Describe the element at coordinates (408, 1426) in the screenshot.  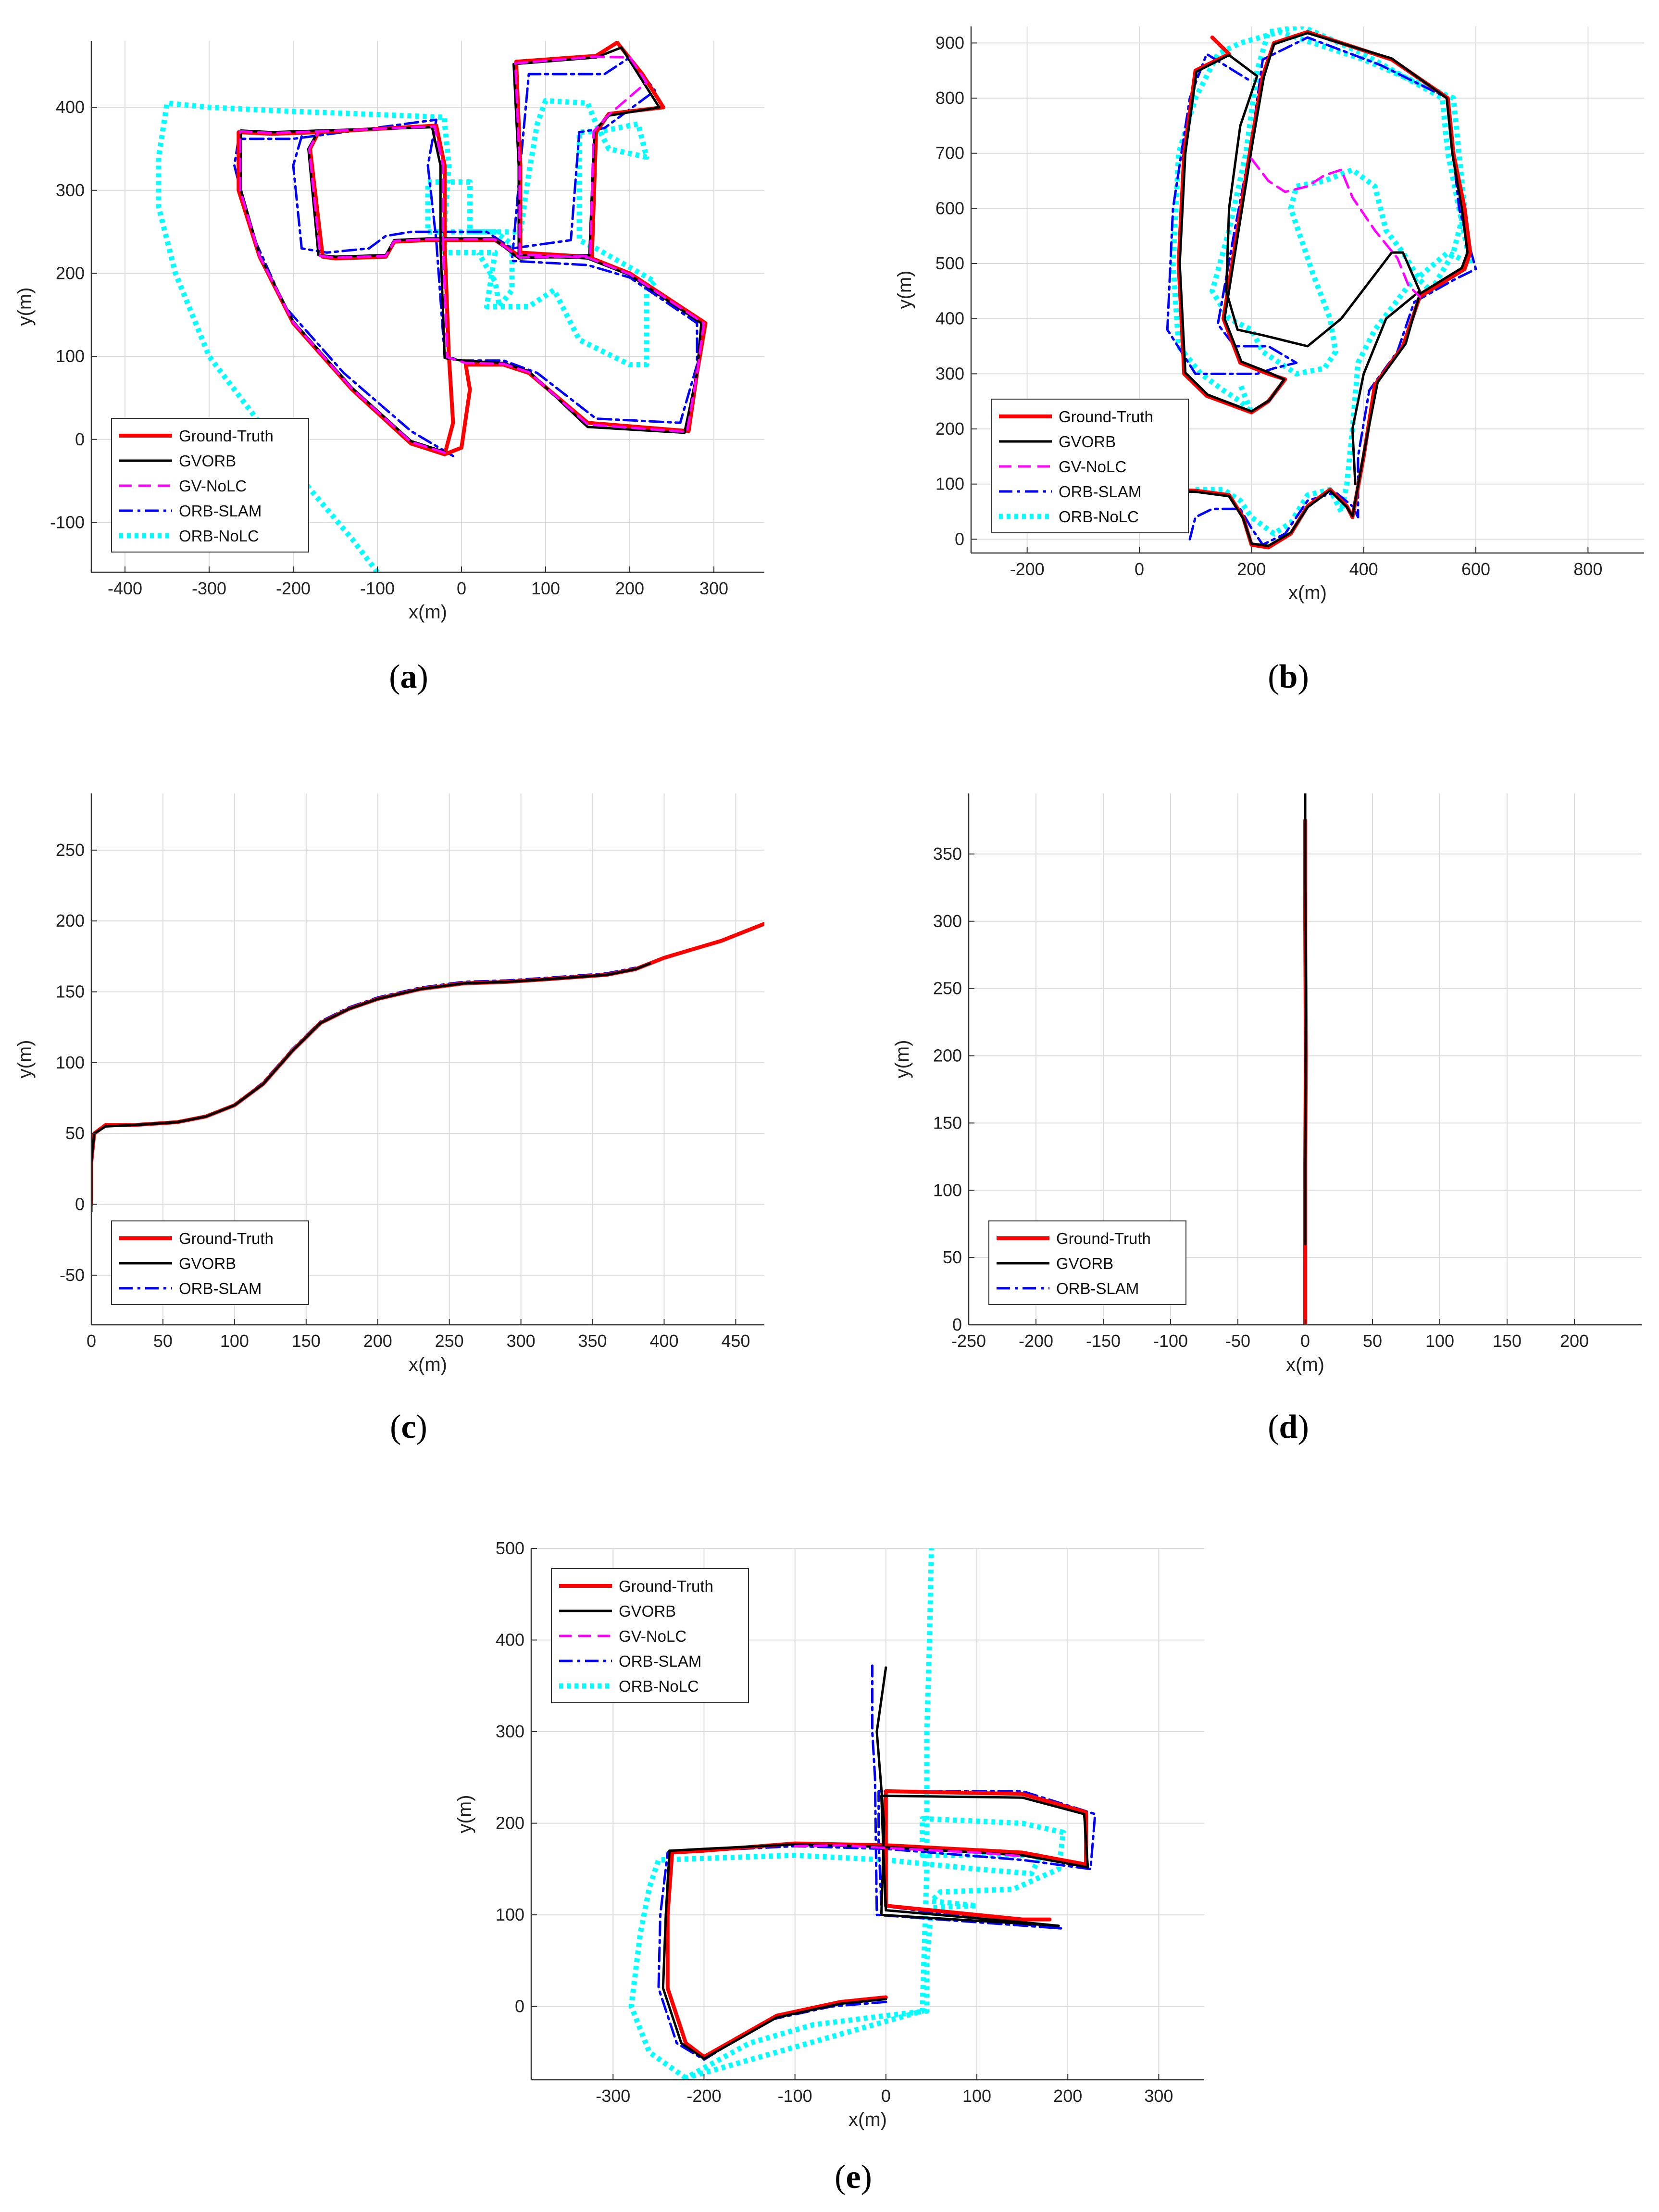
I see `caption-c: (c)` at that location.